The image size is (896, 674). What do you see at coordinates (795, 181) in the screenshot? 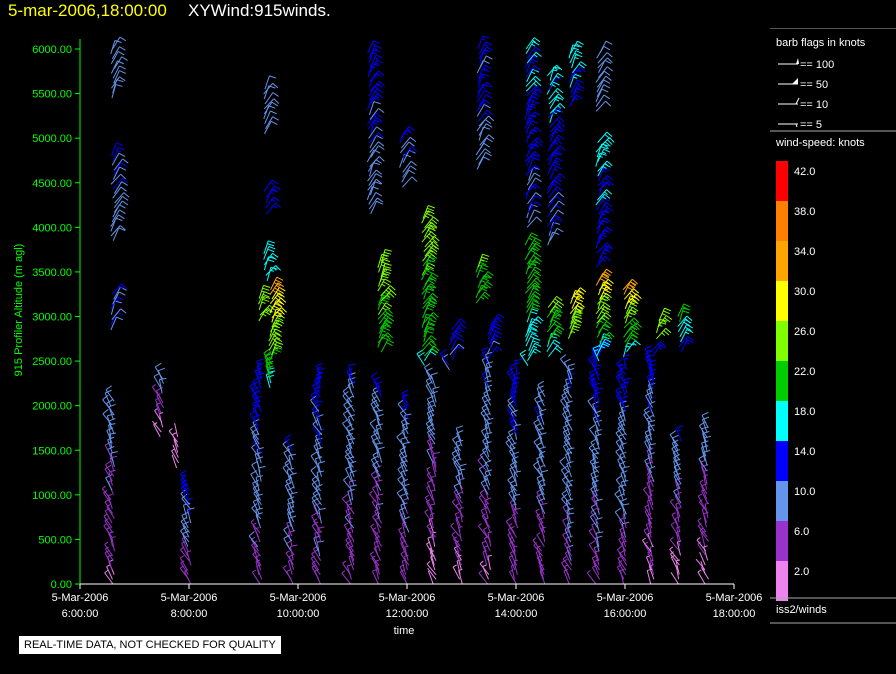
I see `speed-bin: 42.0` at bounding box center [795, 181].